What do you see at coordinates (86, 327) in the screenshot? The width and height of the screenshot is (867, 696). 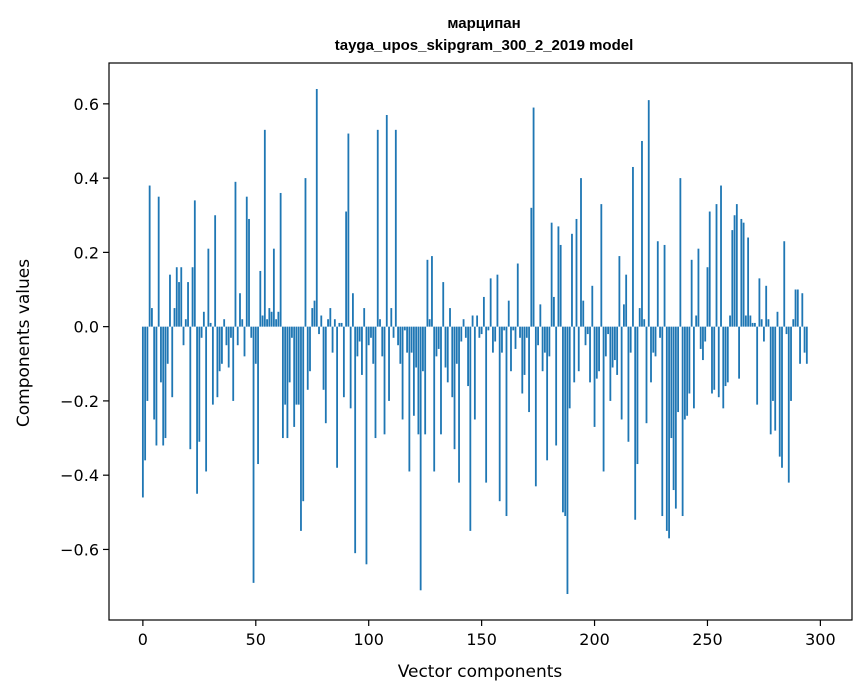 I see `y-tick-label: 0.0` at bounding box center [86, 327].